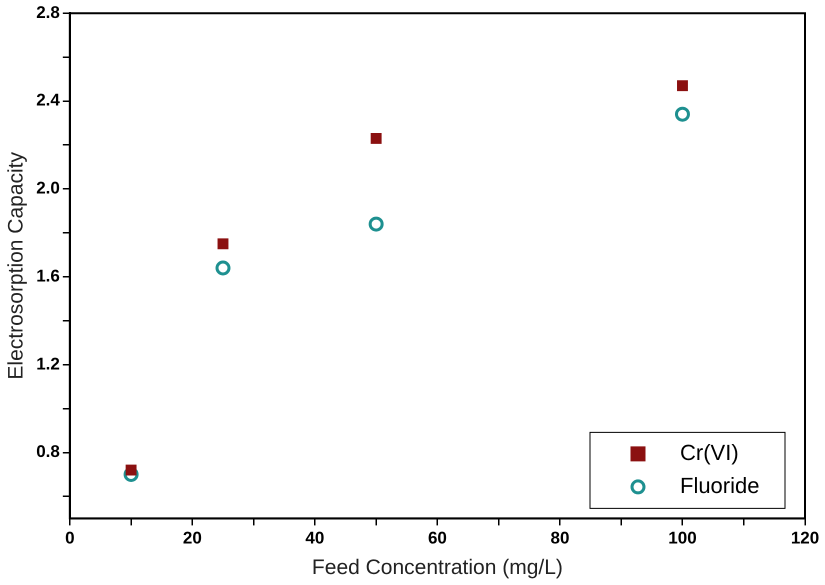  I want to click on y-tick-label: 1.2, so click(48, 364).